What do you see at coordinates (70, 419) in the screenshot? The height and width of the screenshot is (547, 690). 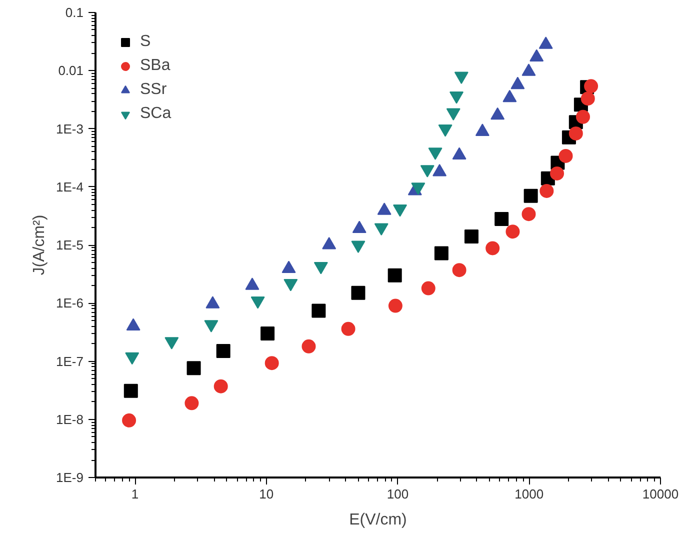 I see `y-tick-label: 1E-8` at bounding box center [70, 419].